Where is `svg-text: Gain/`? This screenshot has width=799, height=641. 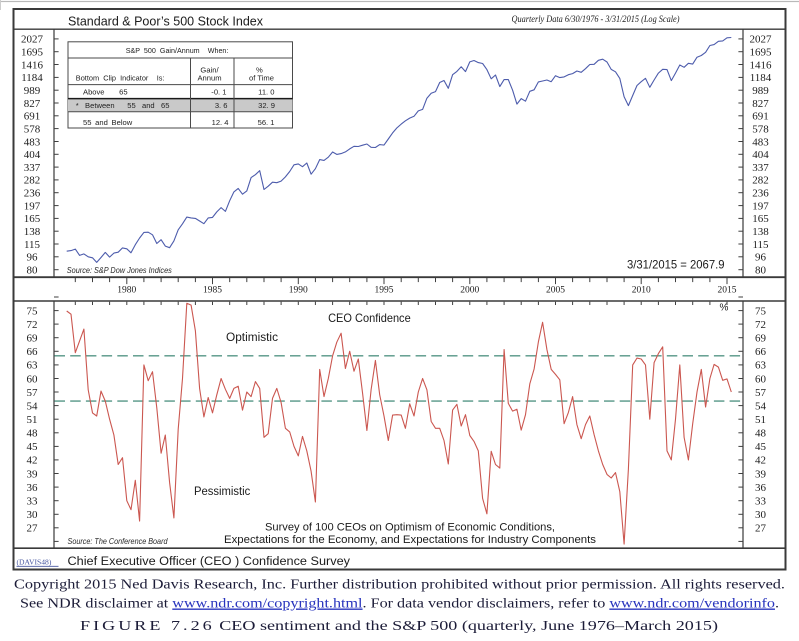 svg-text: Gain/ is located at coordinates (209, 70).